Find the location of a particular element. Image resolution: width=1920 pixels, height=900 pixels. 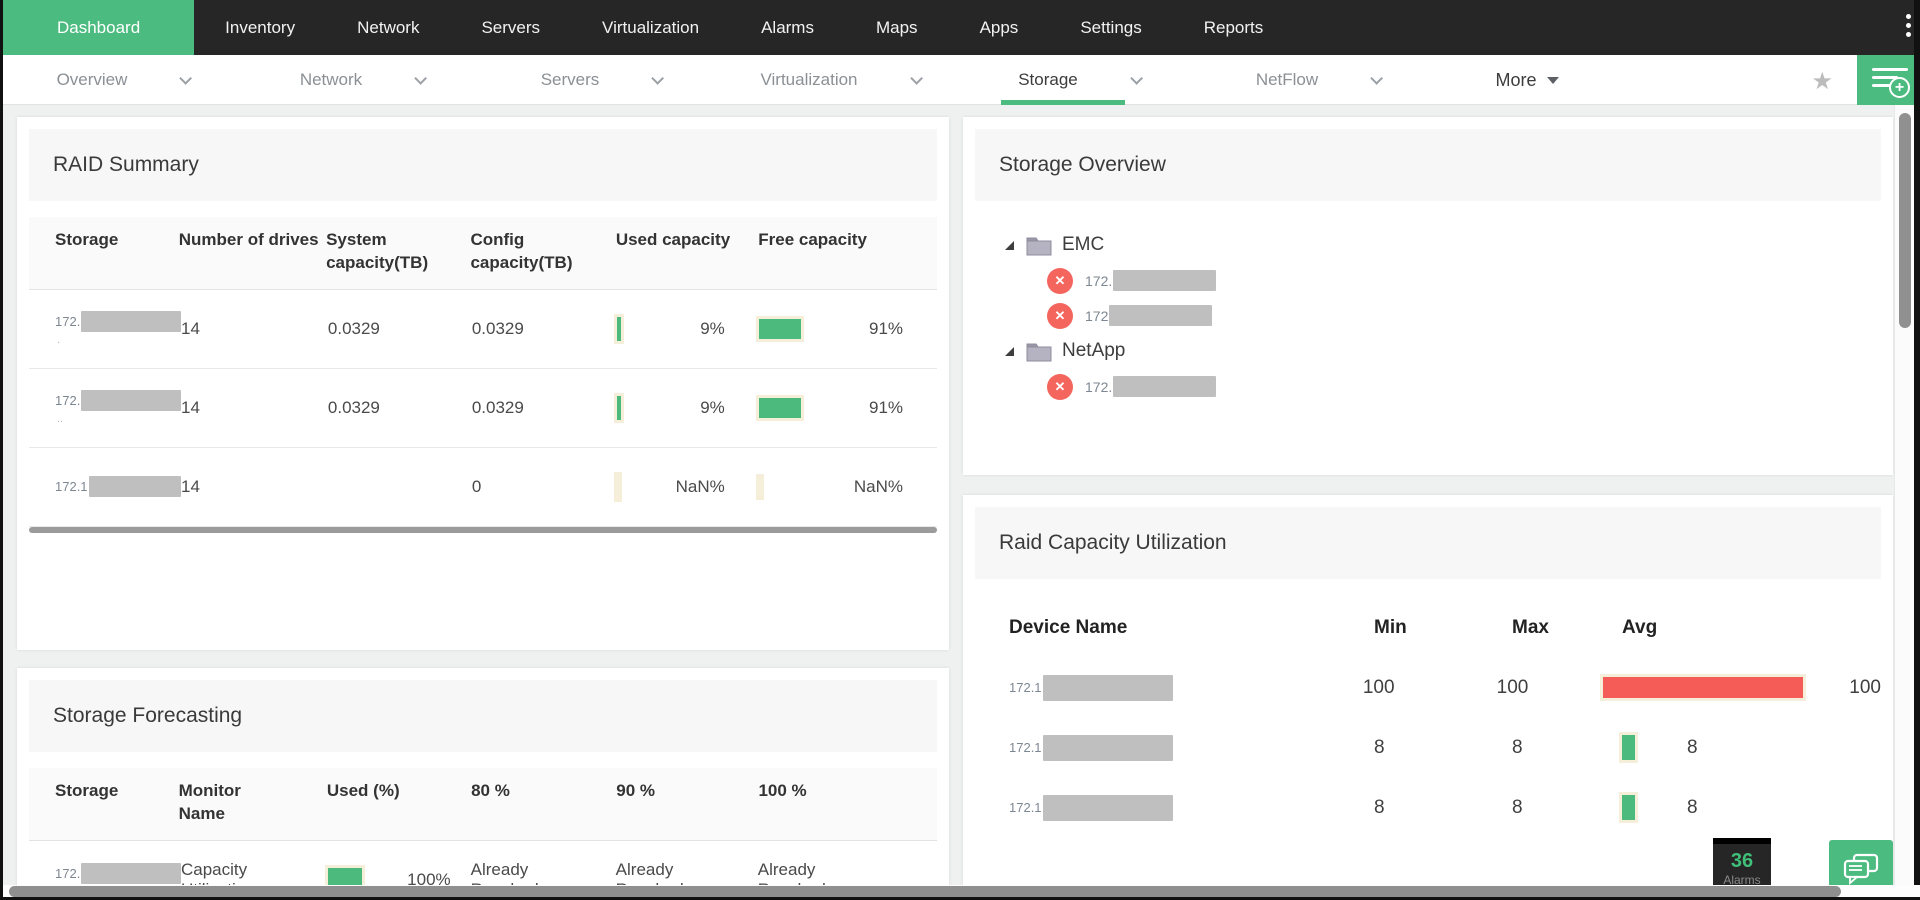

add-widget-button: + is located at coordinates (1888, 80).